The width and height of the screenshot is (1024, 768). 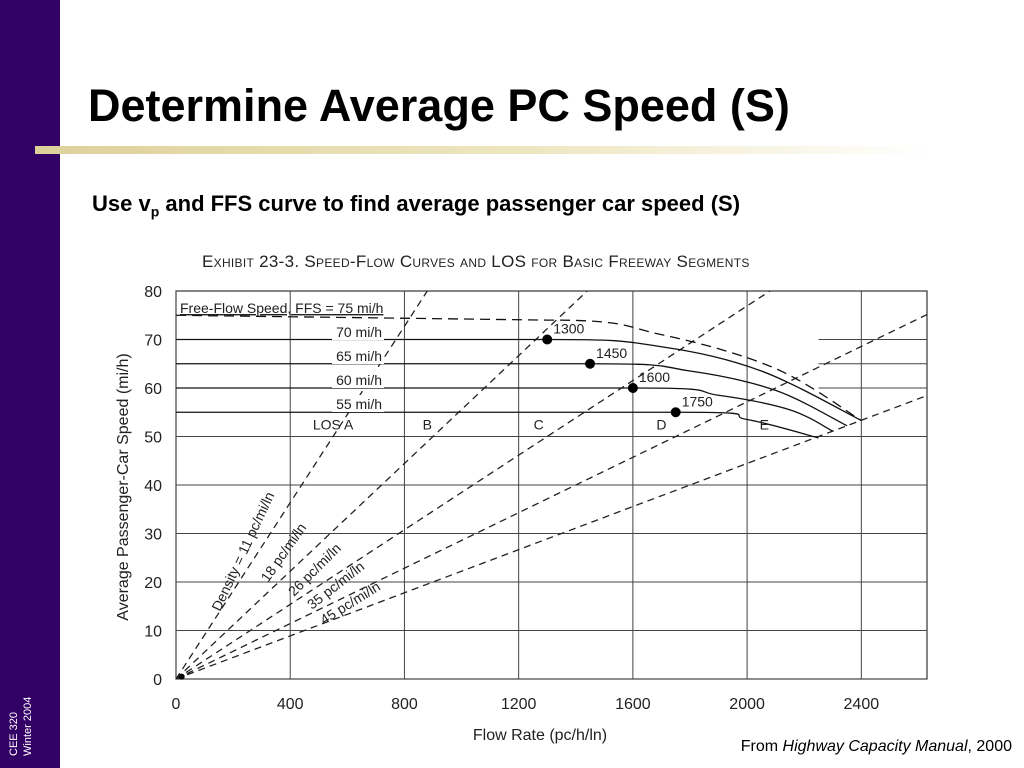 I want to click on y-axis-label: Average Passenger-Car Speed (mi/h), so click(x=123, y=486).